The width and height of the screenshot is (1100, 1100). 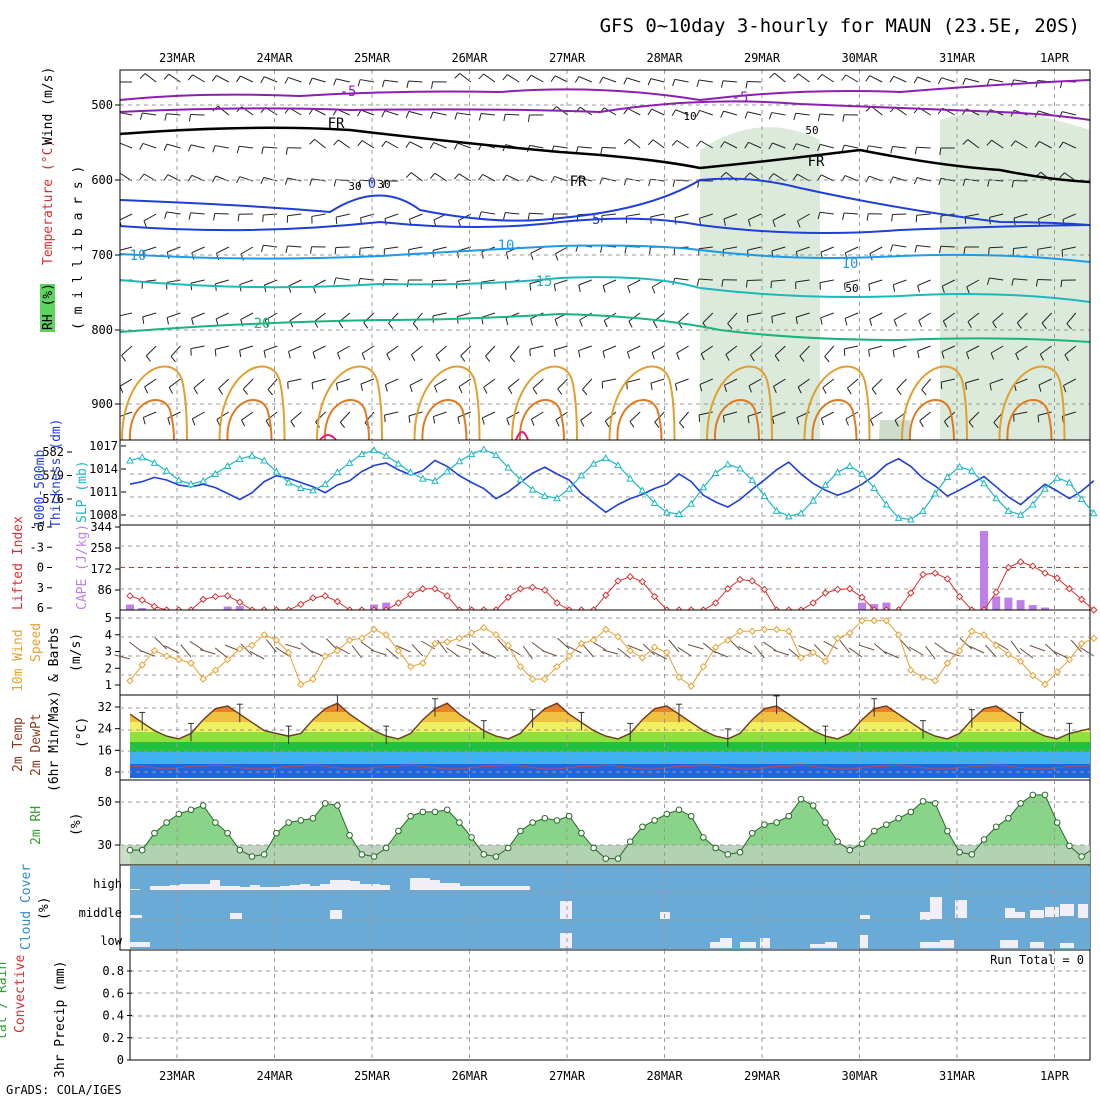 I want to click on temp-band, so click(x=610, y=771).